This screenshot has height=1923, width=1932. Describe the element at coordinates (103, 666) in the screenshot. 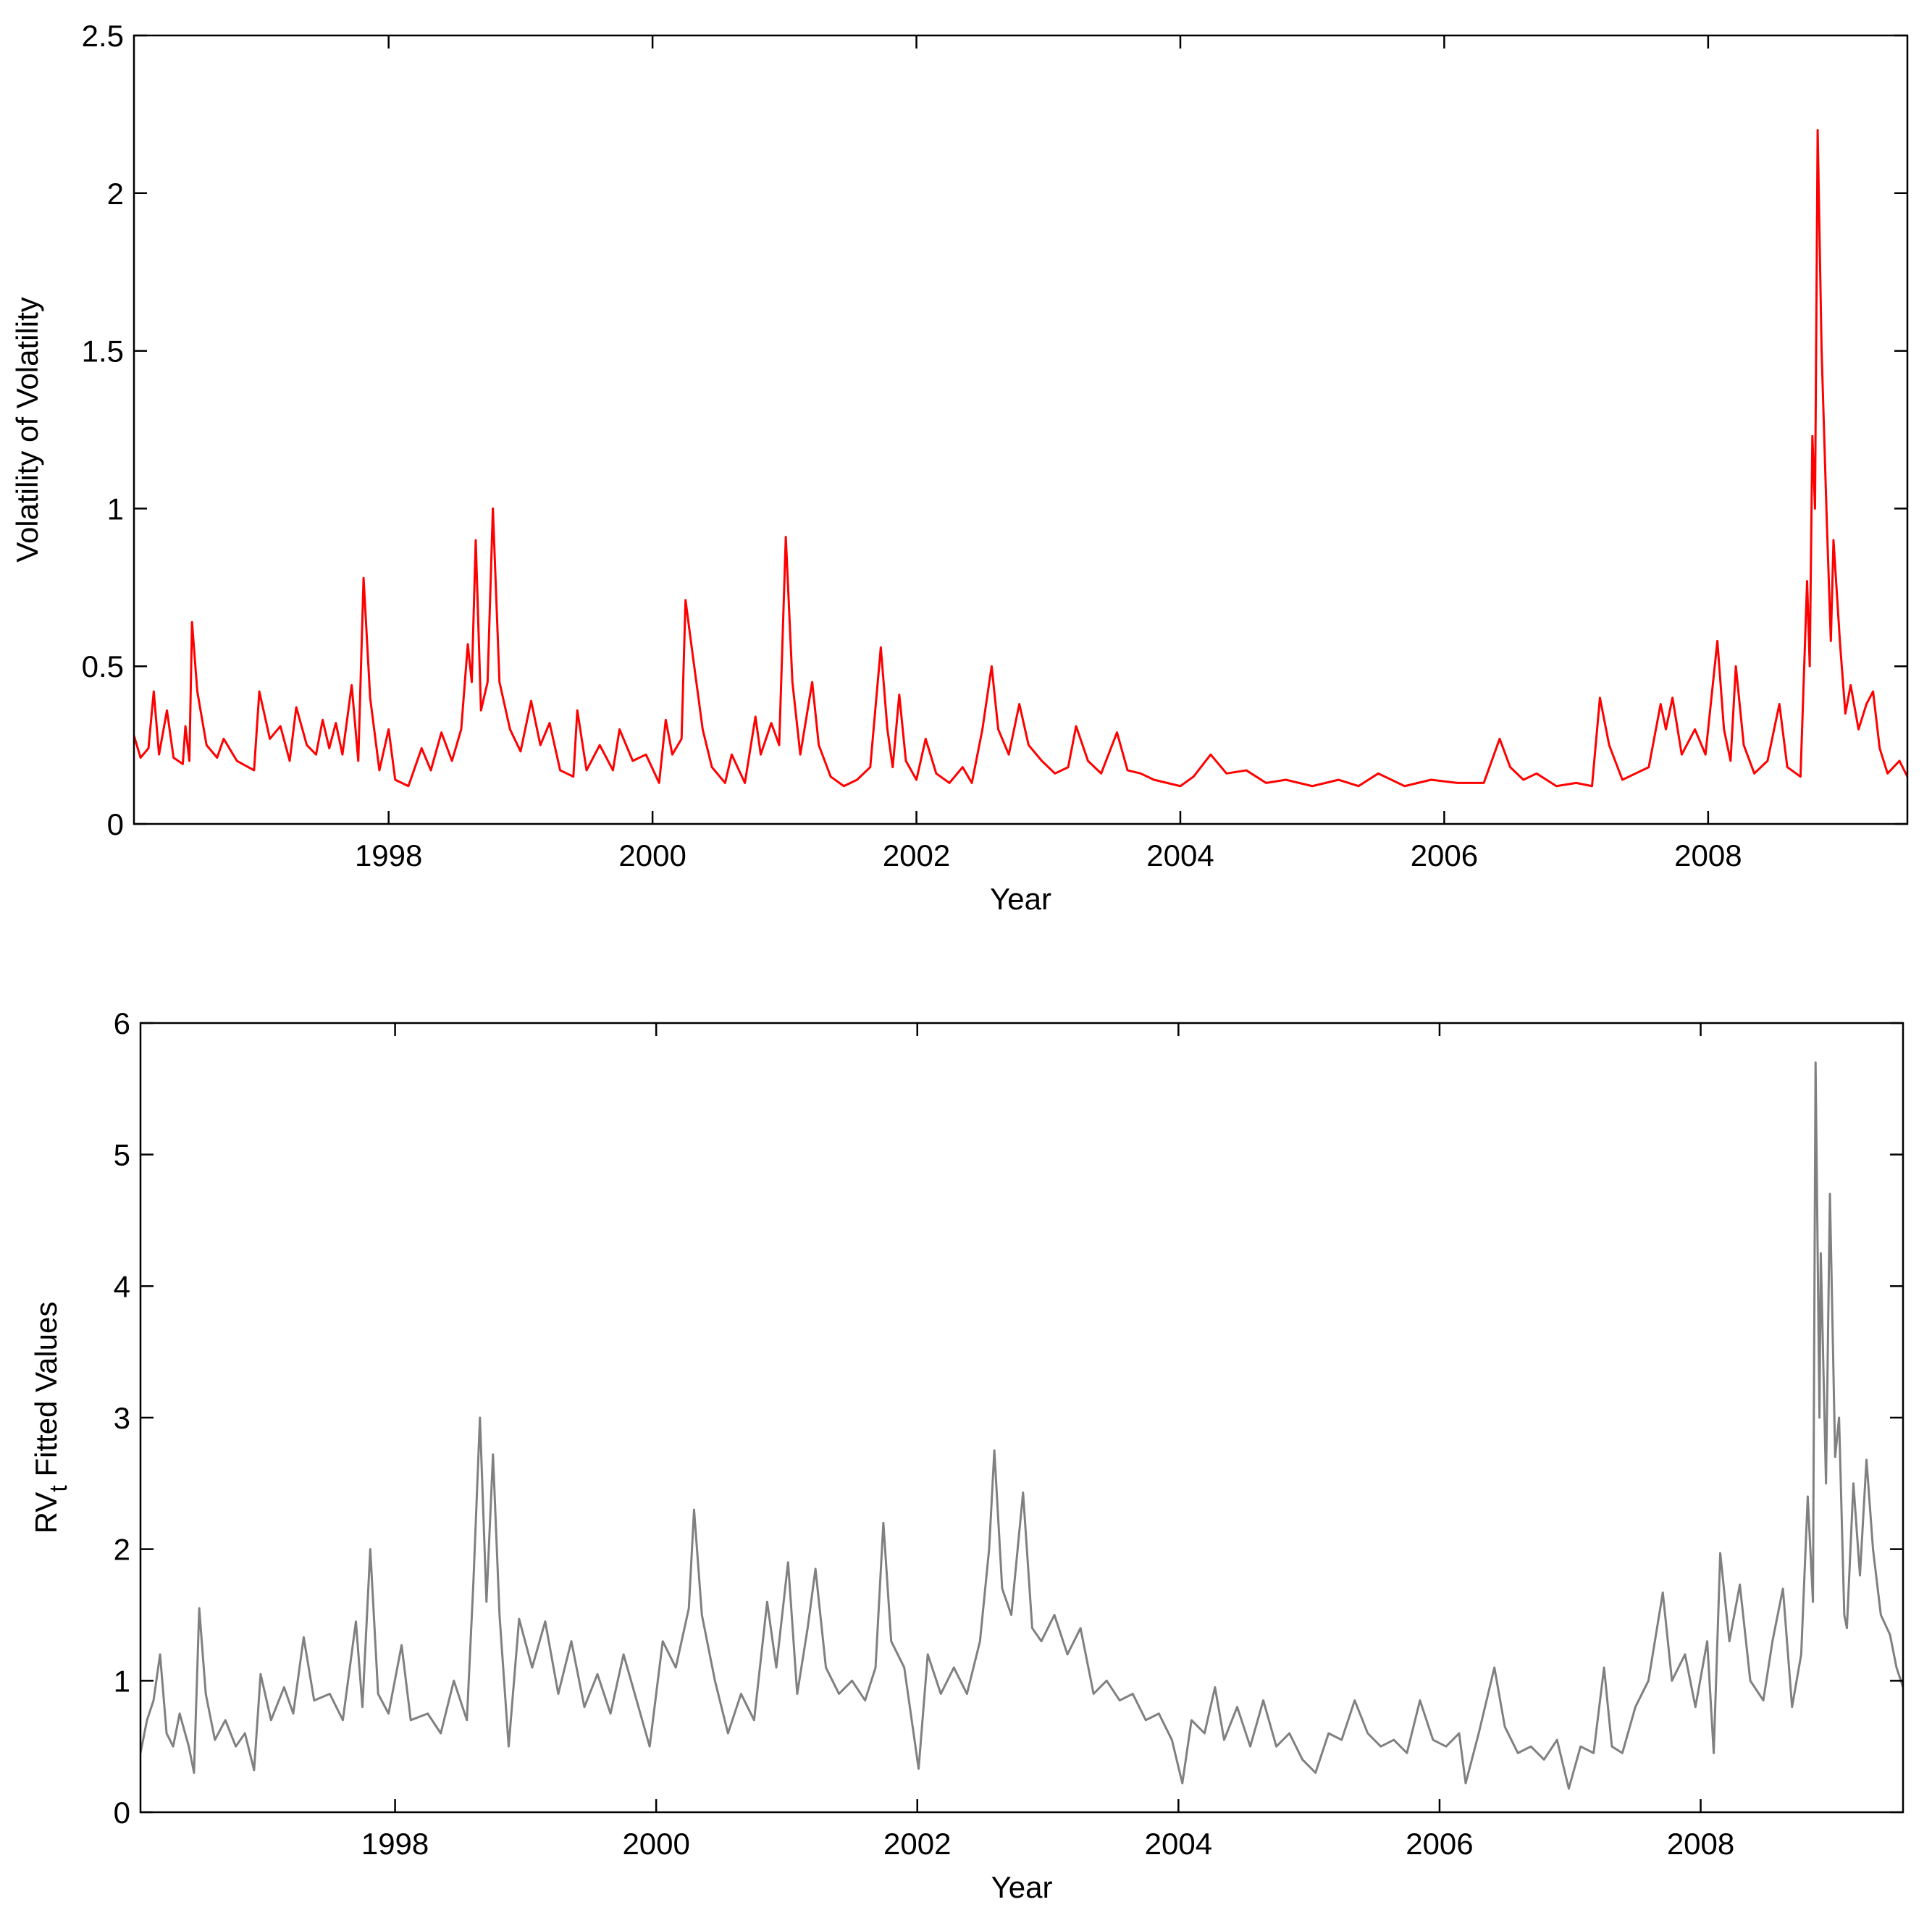

I see `y-tick-label: 0.5` at that location.